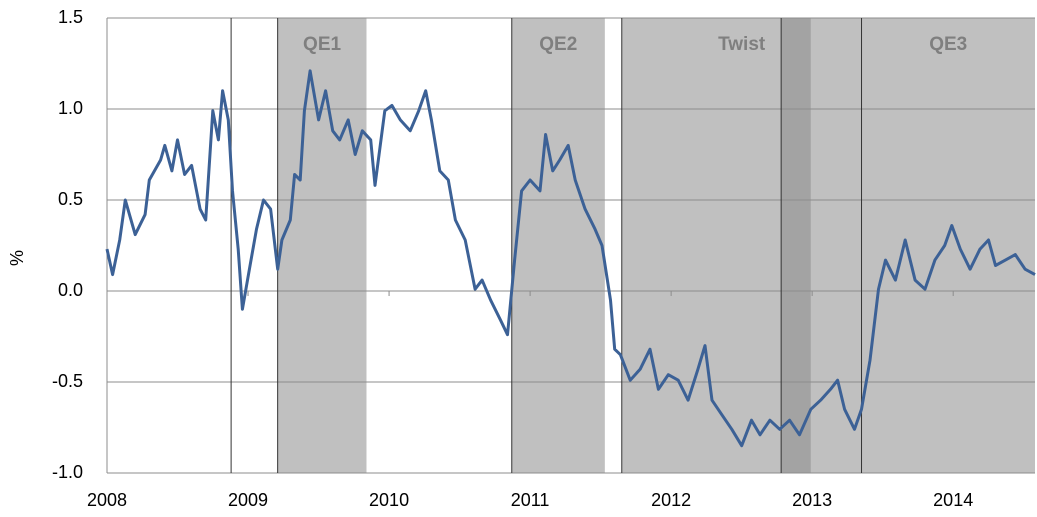  Describe the element at coordinates (812, 500) in the screenshot. I see `x-tick-label: 2013` at that location.